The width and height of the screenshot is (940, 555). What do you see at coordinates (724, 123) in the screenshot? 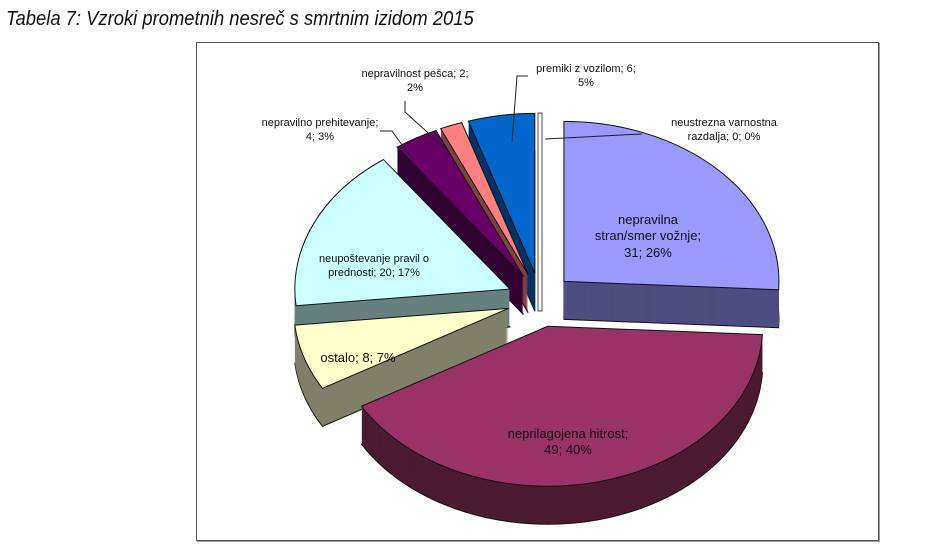
I see `label-line: neustrezna varnostna` at bounding box center [724, 123].